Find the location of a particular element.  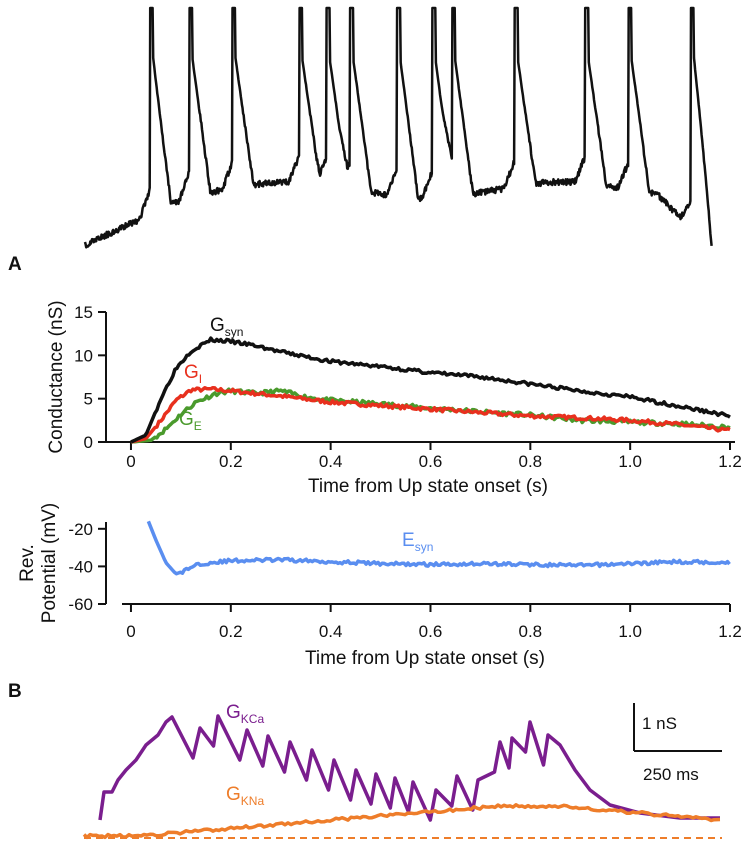

reversal-x-tick-label: 1.2 is located at coordinates (730, 631).